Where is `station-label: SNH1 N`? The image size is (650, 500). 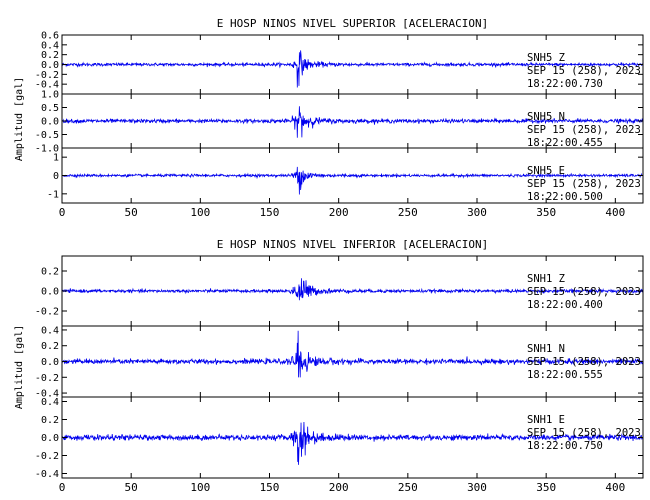 station-label: SNH1 N is located at coordinates (546, 349).